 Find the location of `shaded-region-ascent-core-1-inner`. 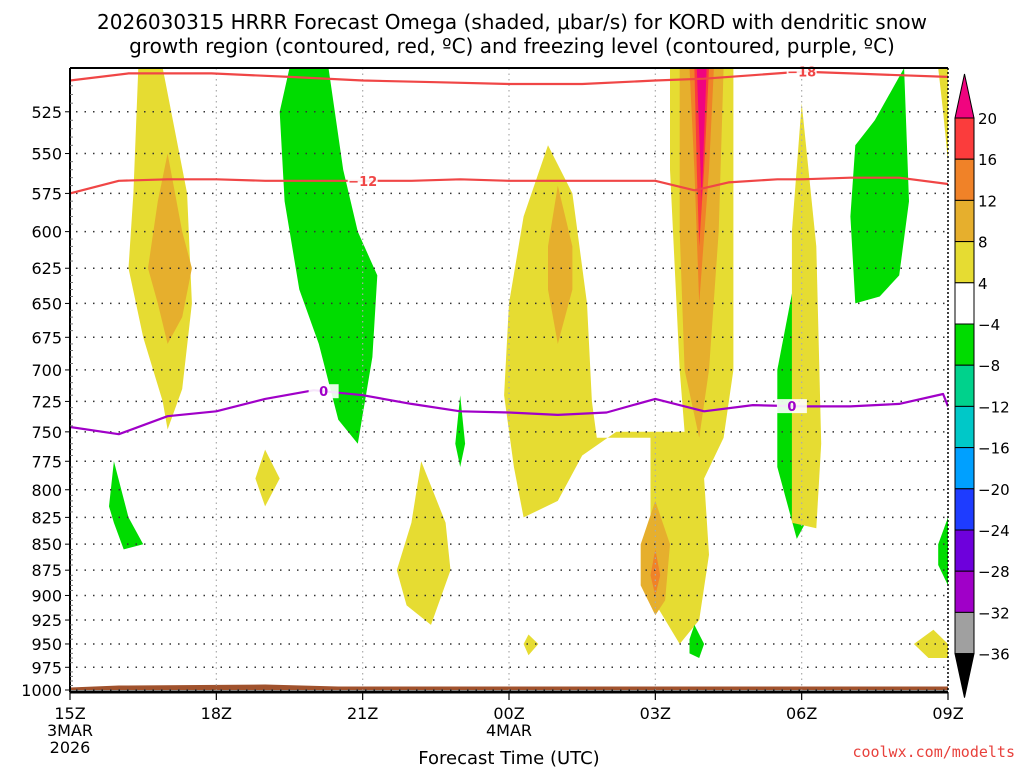

shaded-region-ascent-core-1-inner is located at coordinates (170, 248).